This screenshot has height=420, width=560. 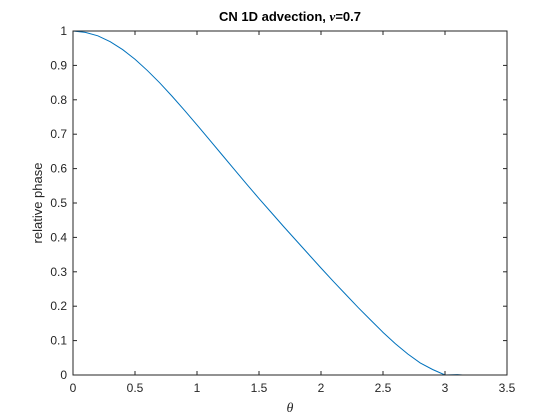 What do you see at coordinates (321, 388) in the screenshot?
I see `x-tick-label-4: 2` at bounding box center [321, 388].